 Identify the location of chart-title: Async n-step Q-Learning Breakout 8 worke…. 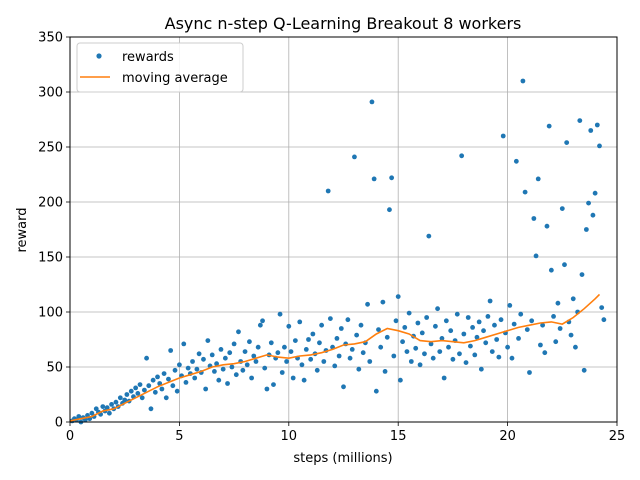
(343, 23).